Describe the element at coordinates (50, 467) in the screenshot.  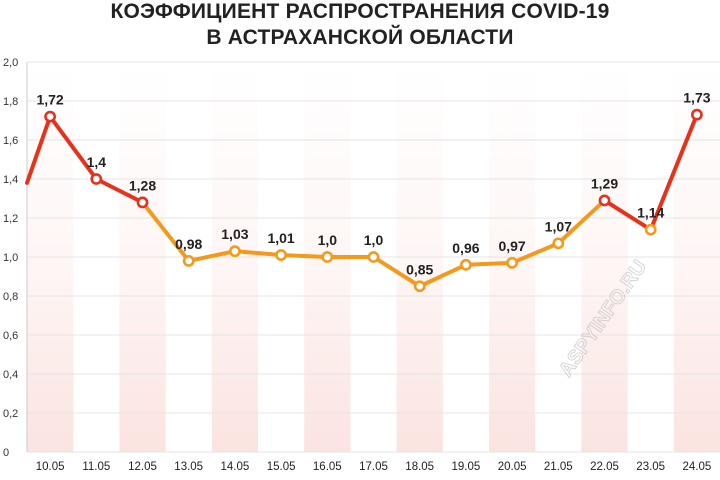
I see `x-tick-label: 10.05` at that location.